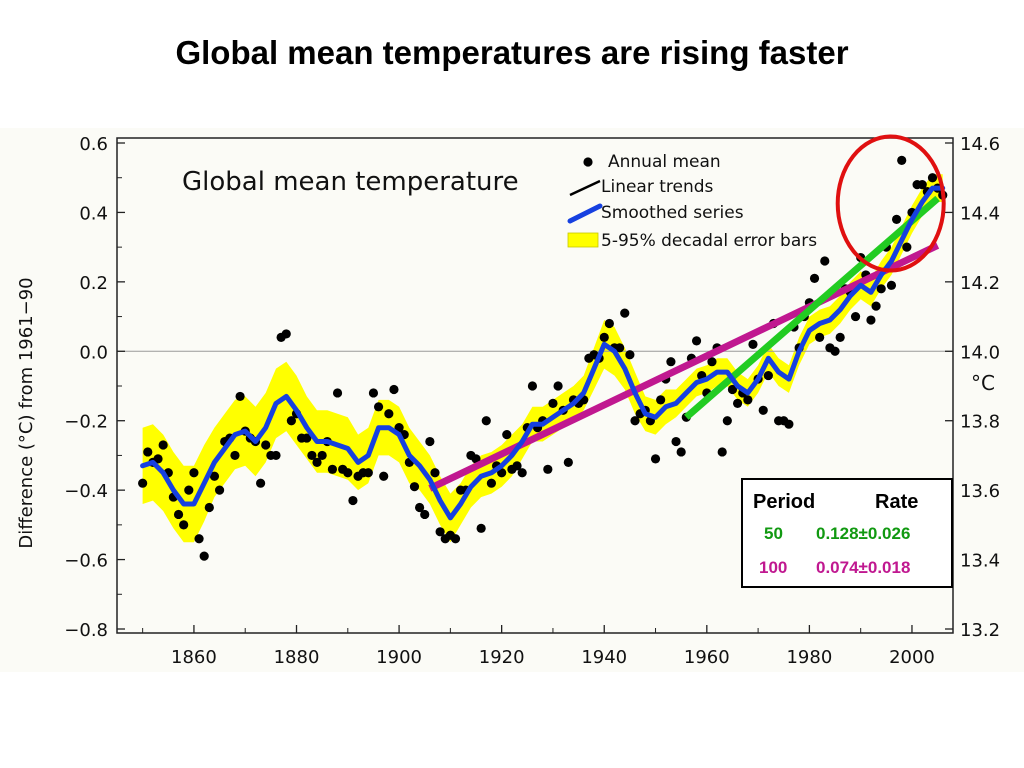 This screenshot has width=1024, height=768. I want to click on legend-dot-marker, so click(588, 162).